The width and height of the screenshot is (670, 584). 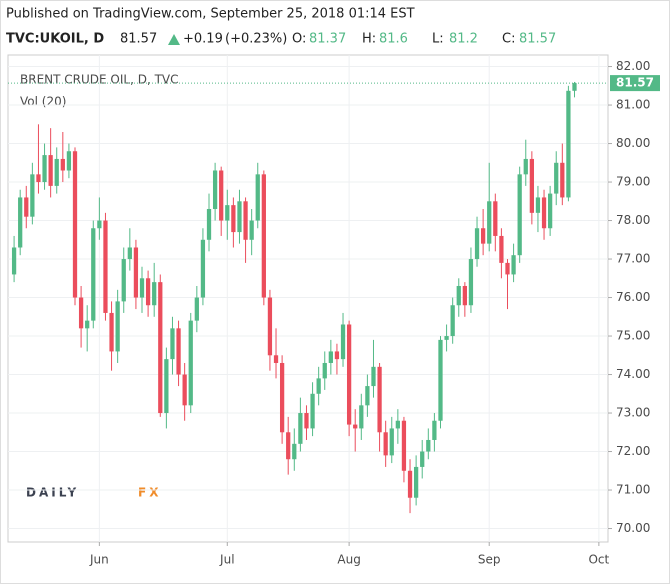 What do you see at coordinates (203, 39) in the screenshot?
I see `change: +0.19` at bounding box center [203, 39].